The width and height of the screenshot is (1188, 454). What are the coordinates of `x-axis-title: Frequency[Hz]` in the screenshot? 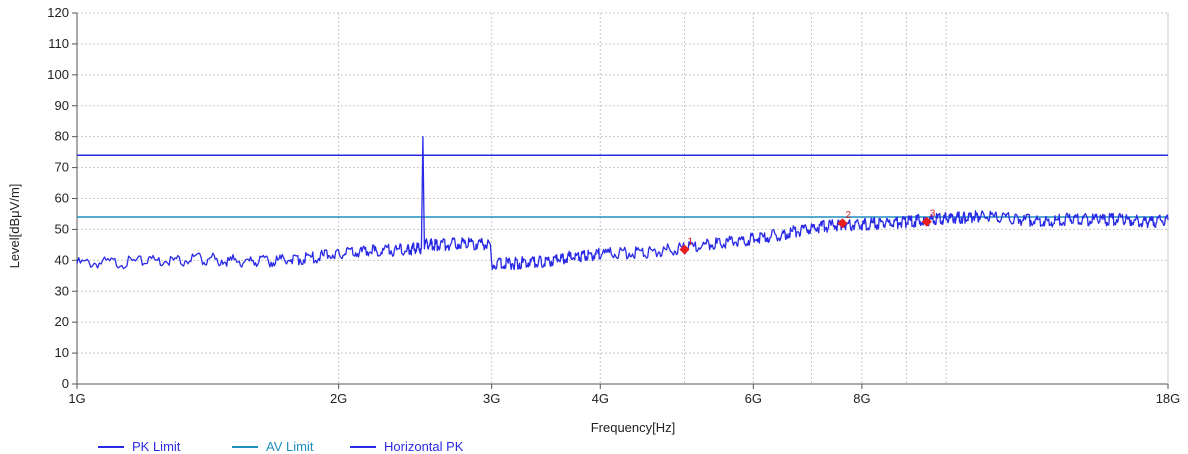 It's located at (633, 427).